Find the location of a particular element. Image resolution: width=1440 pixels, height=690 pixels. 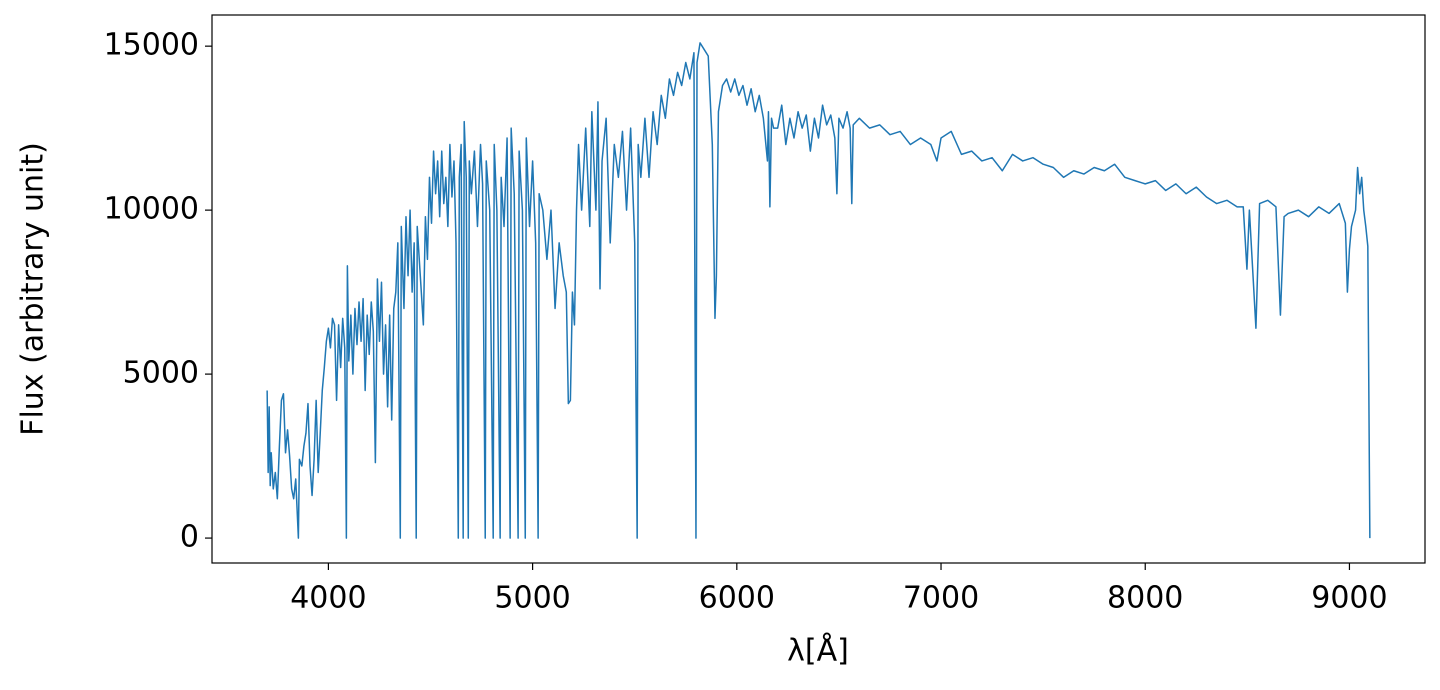

x-tick-label: 9000 is located at coordinates (1349, 598).